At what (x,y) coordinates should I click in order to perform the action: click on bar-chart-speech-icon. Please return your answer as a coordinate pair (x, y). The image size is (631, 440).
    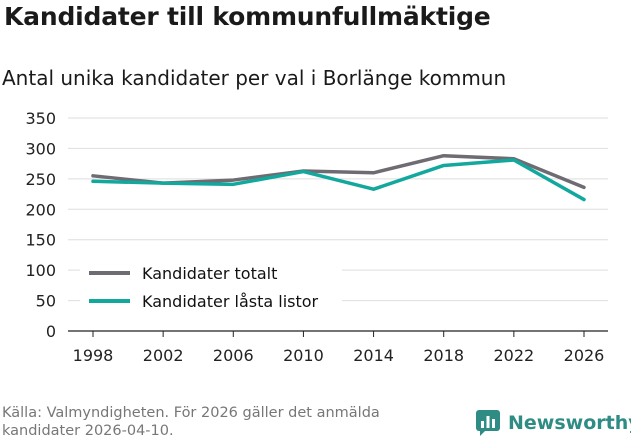
    Looking at the image, I should click on (488, 423).